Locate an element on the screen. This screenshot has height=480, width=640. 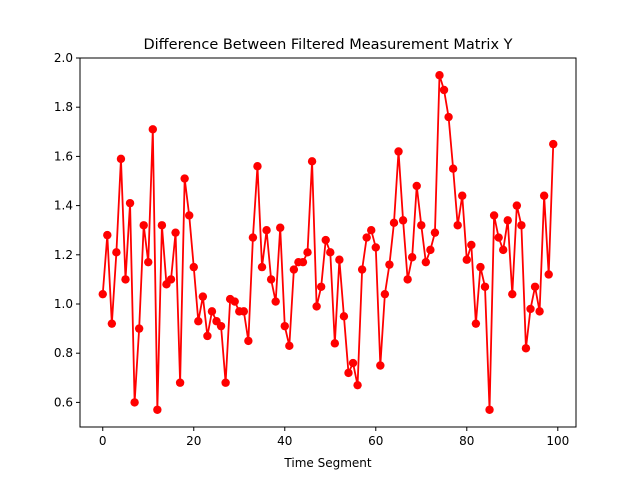
y-tick-label: 1.4 is located at coordinates (63, 206).